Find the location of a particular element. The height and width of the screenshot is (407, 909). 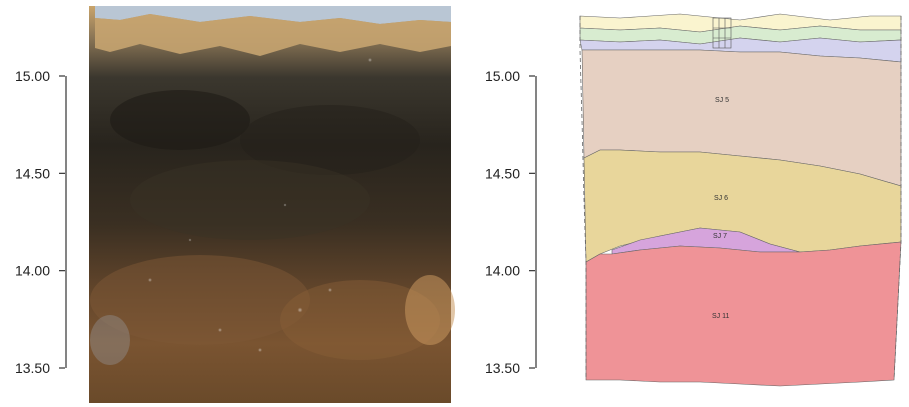

left-scale-label: 14.00 is located at coordinates (32, 271).